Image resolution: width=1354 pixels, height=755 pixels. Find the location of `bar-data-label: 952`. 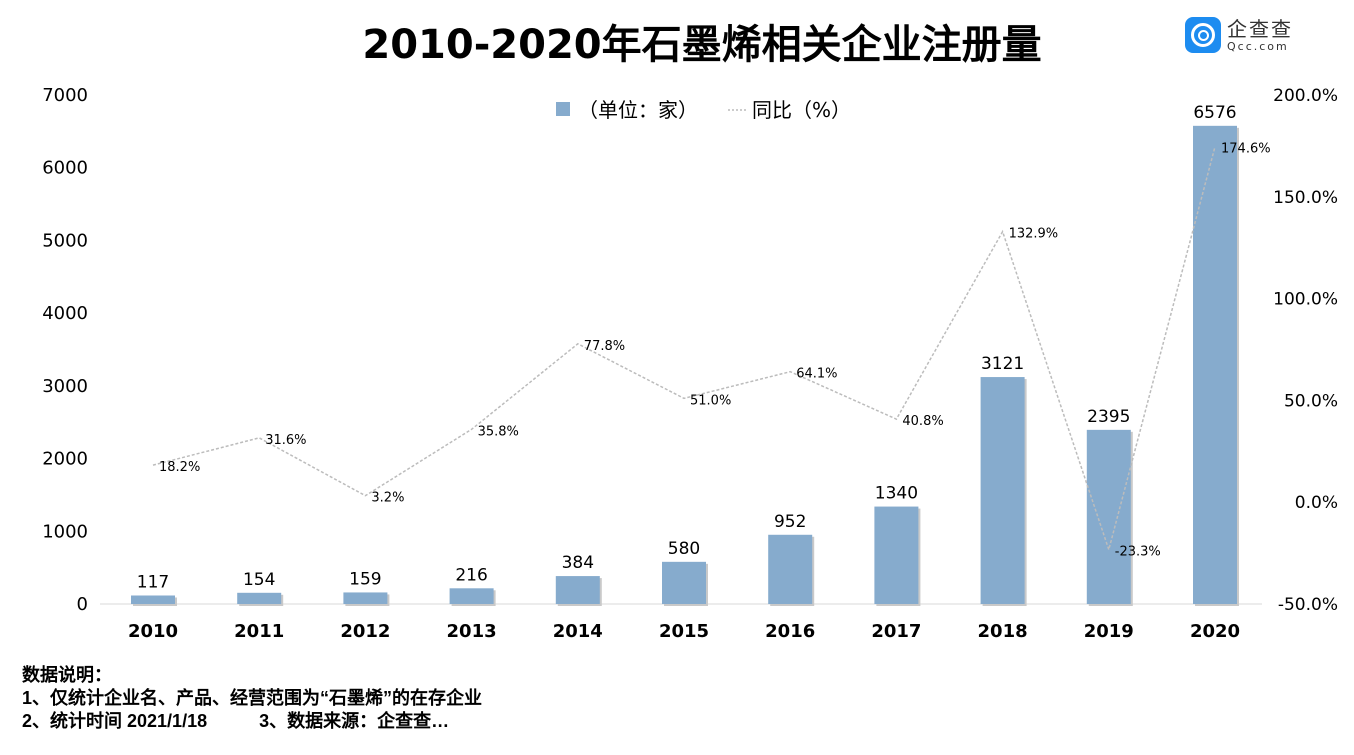

bar-data-label: 952 is located at coordinates (790, 522).